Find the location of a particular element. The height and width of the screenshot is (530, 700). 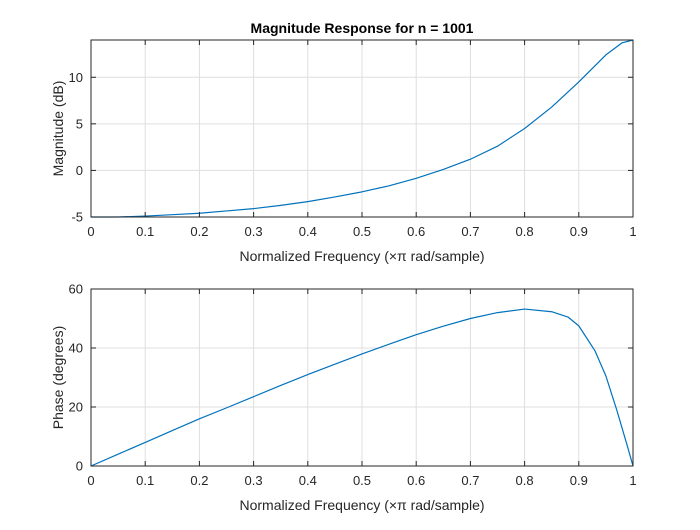

magnitude-x-tick-label: 0.6 is located at coordinates (416, 231).